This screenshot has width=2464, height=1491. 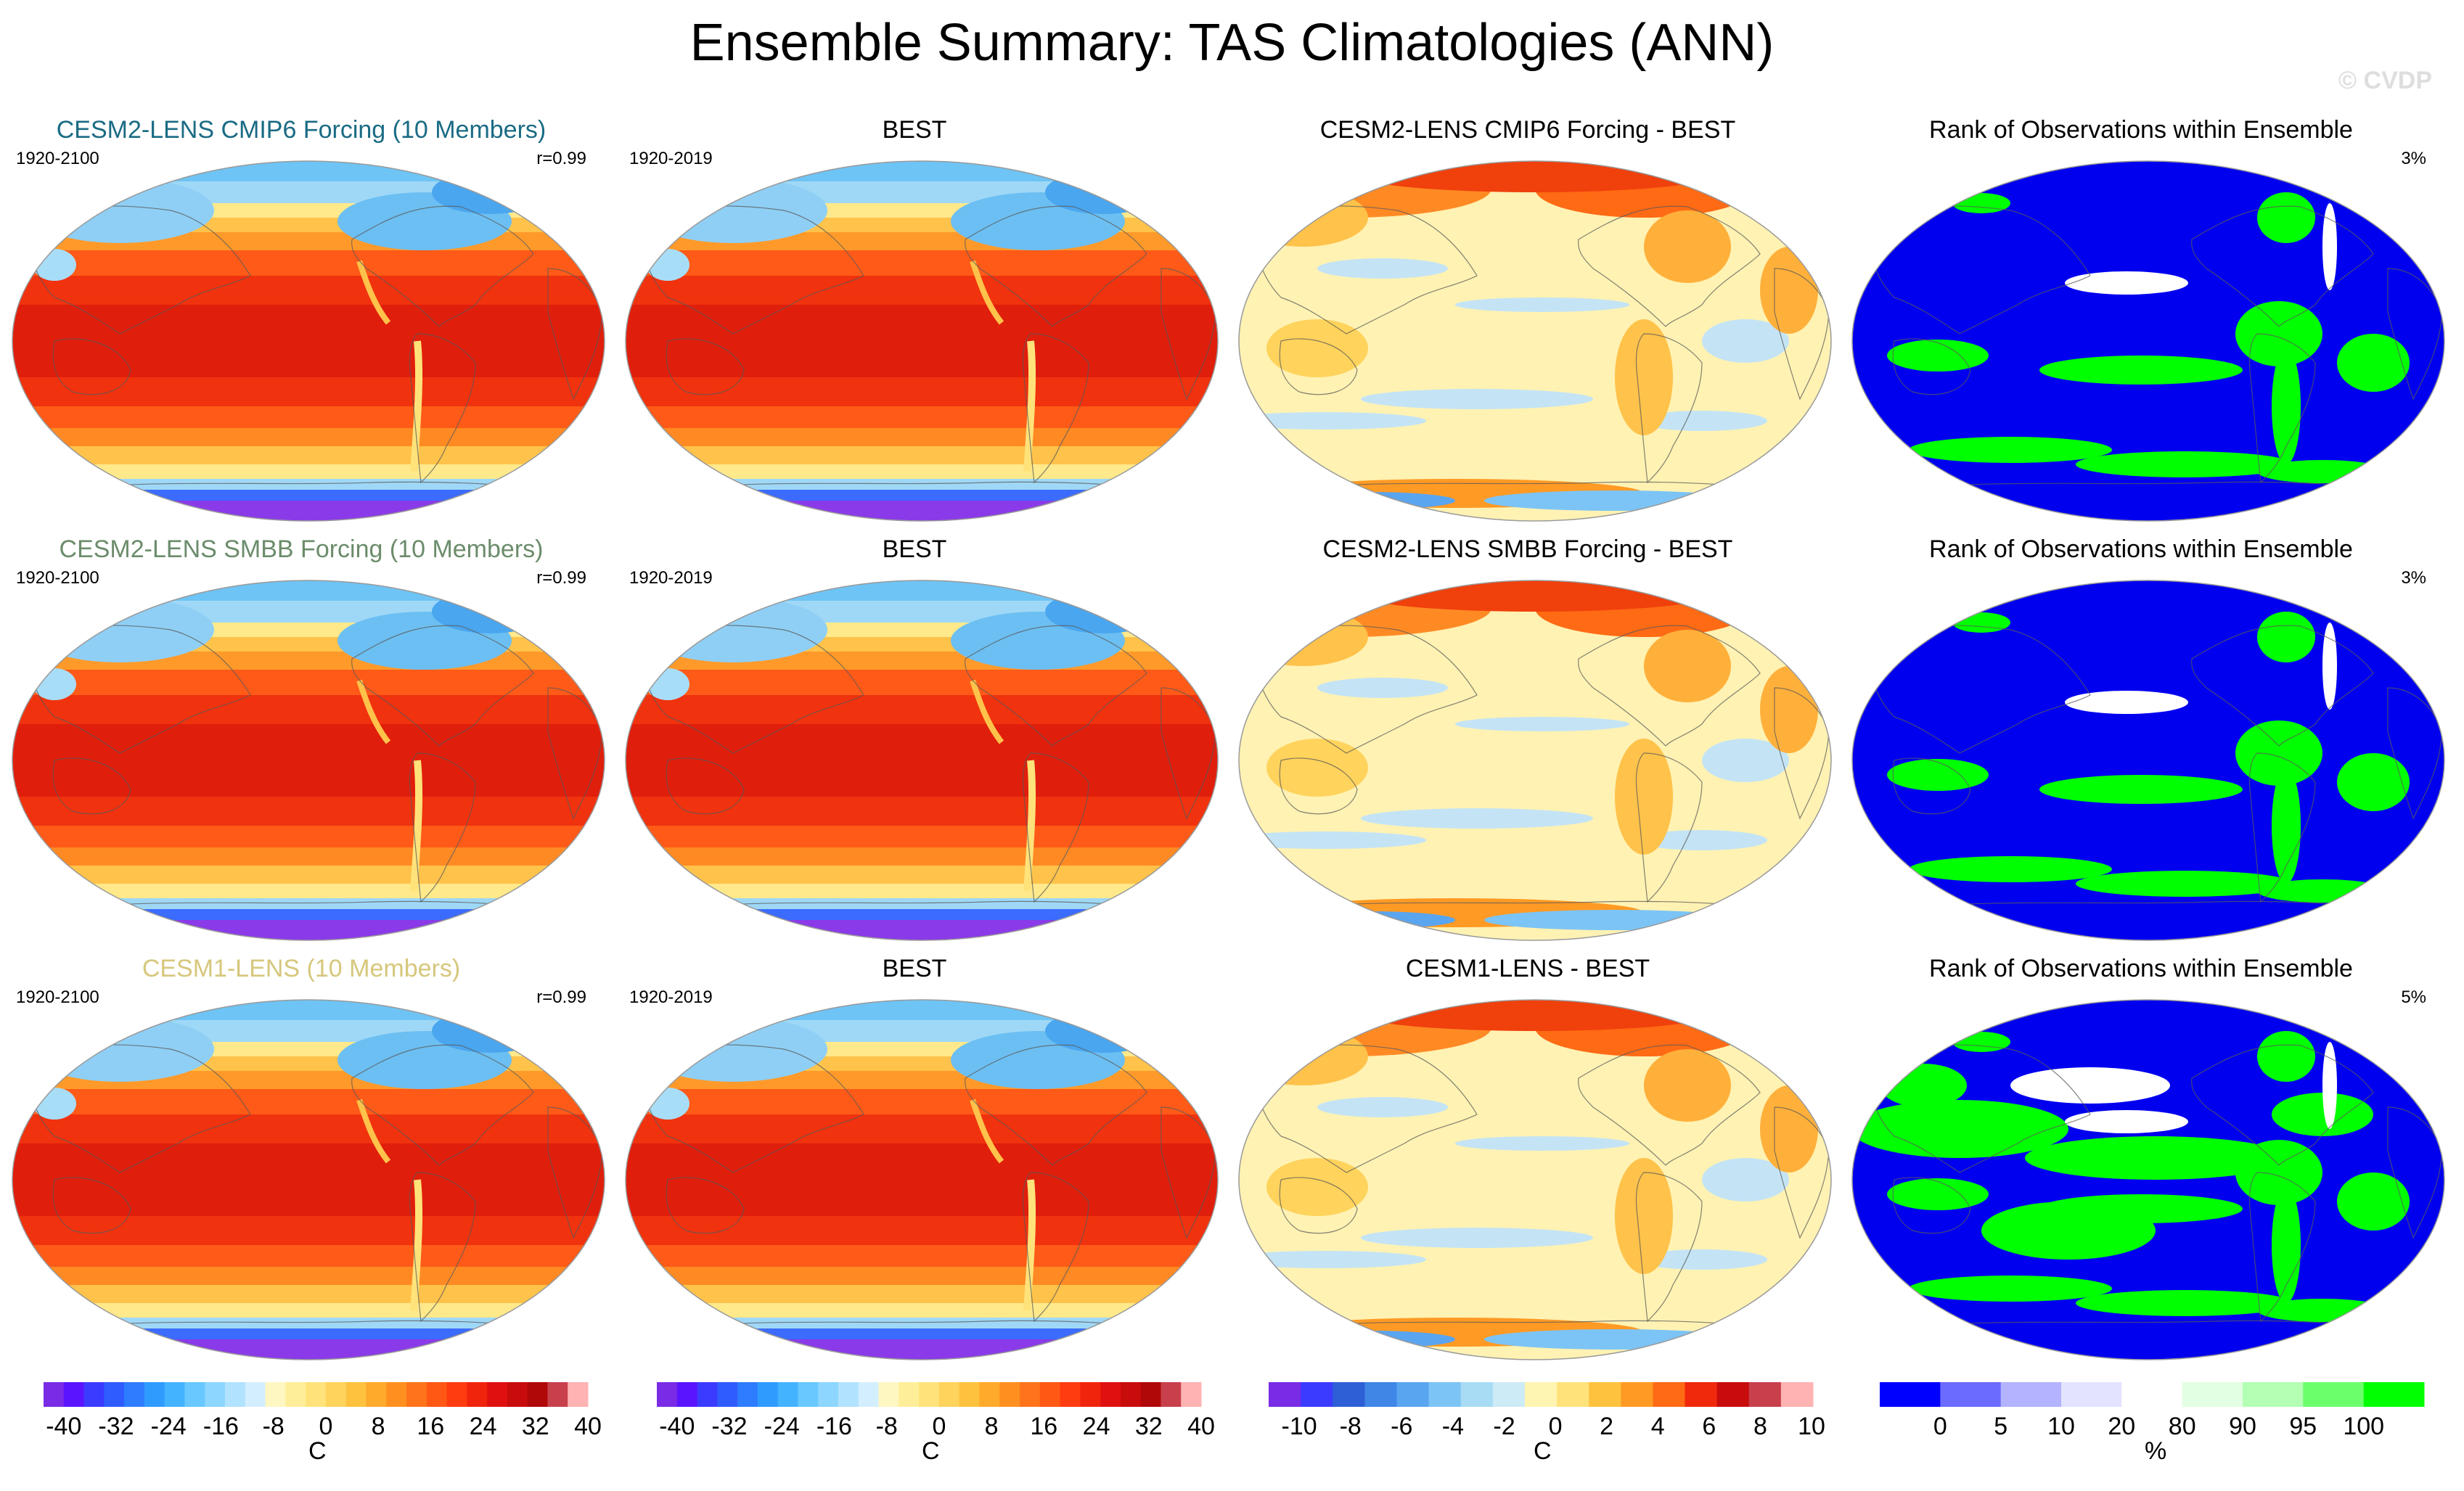 I want to click on panel-title: CESM2-LENS CMIP6 Forcing (10 Members), so click(x=301, y=130).